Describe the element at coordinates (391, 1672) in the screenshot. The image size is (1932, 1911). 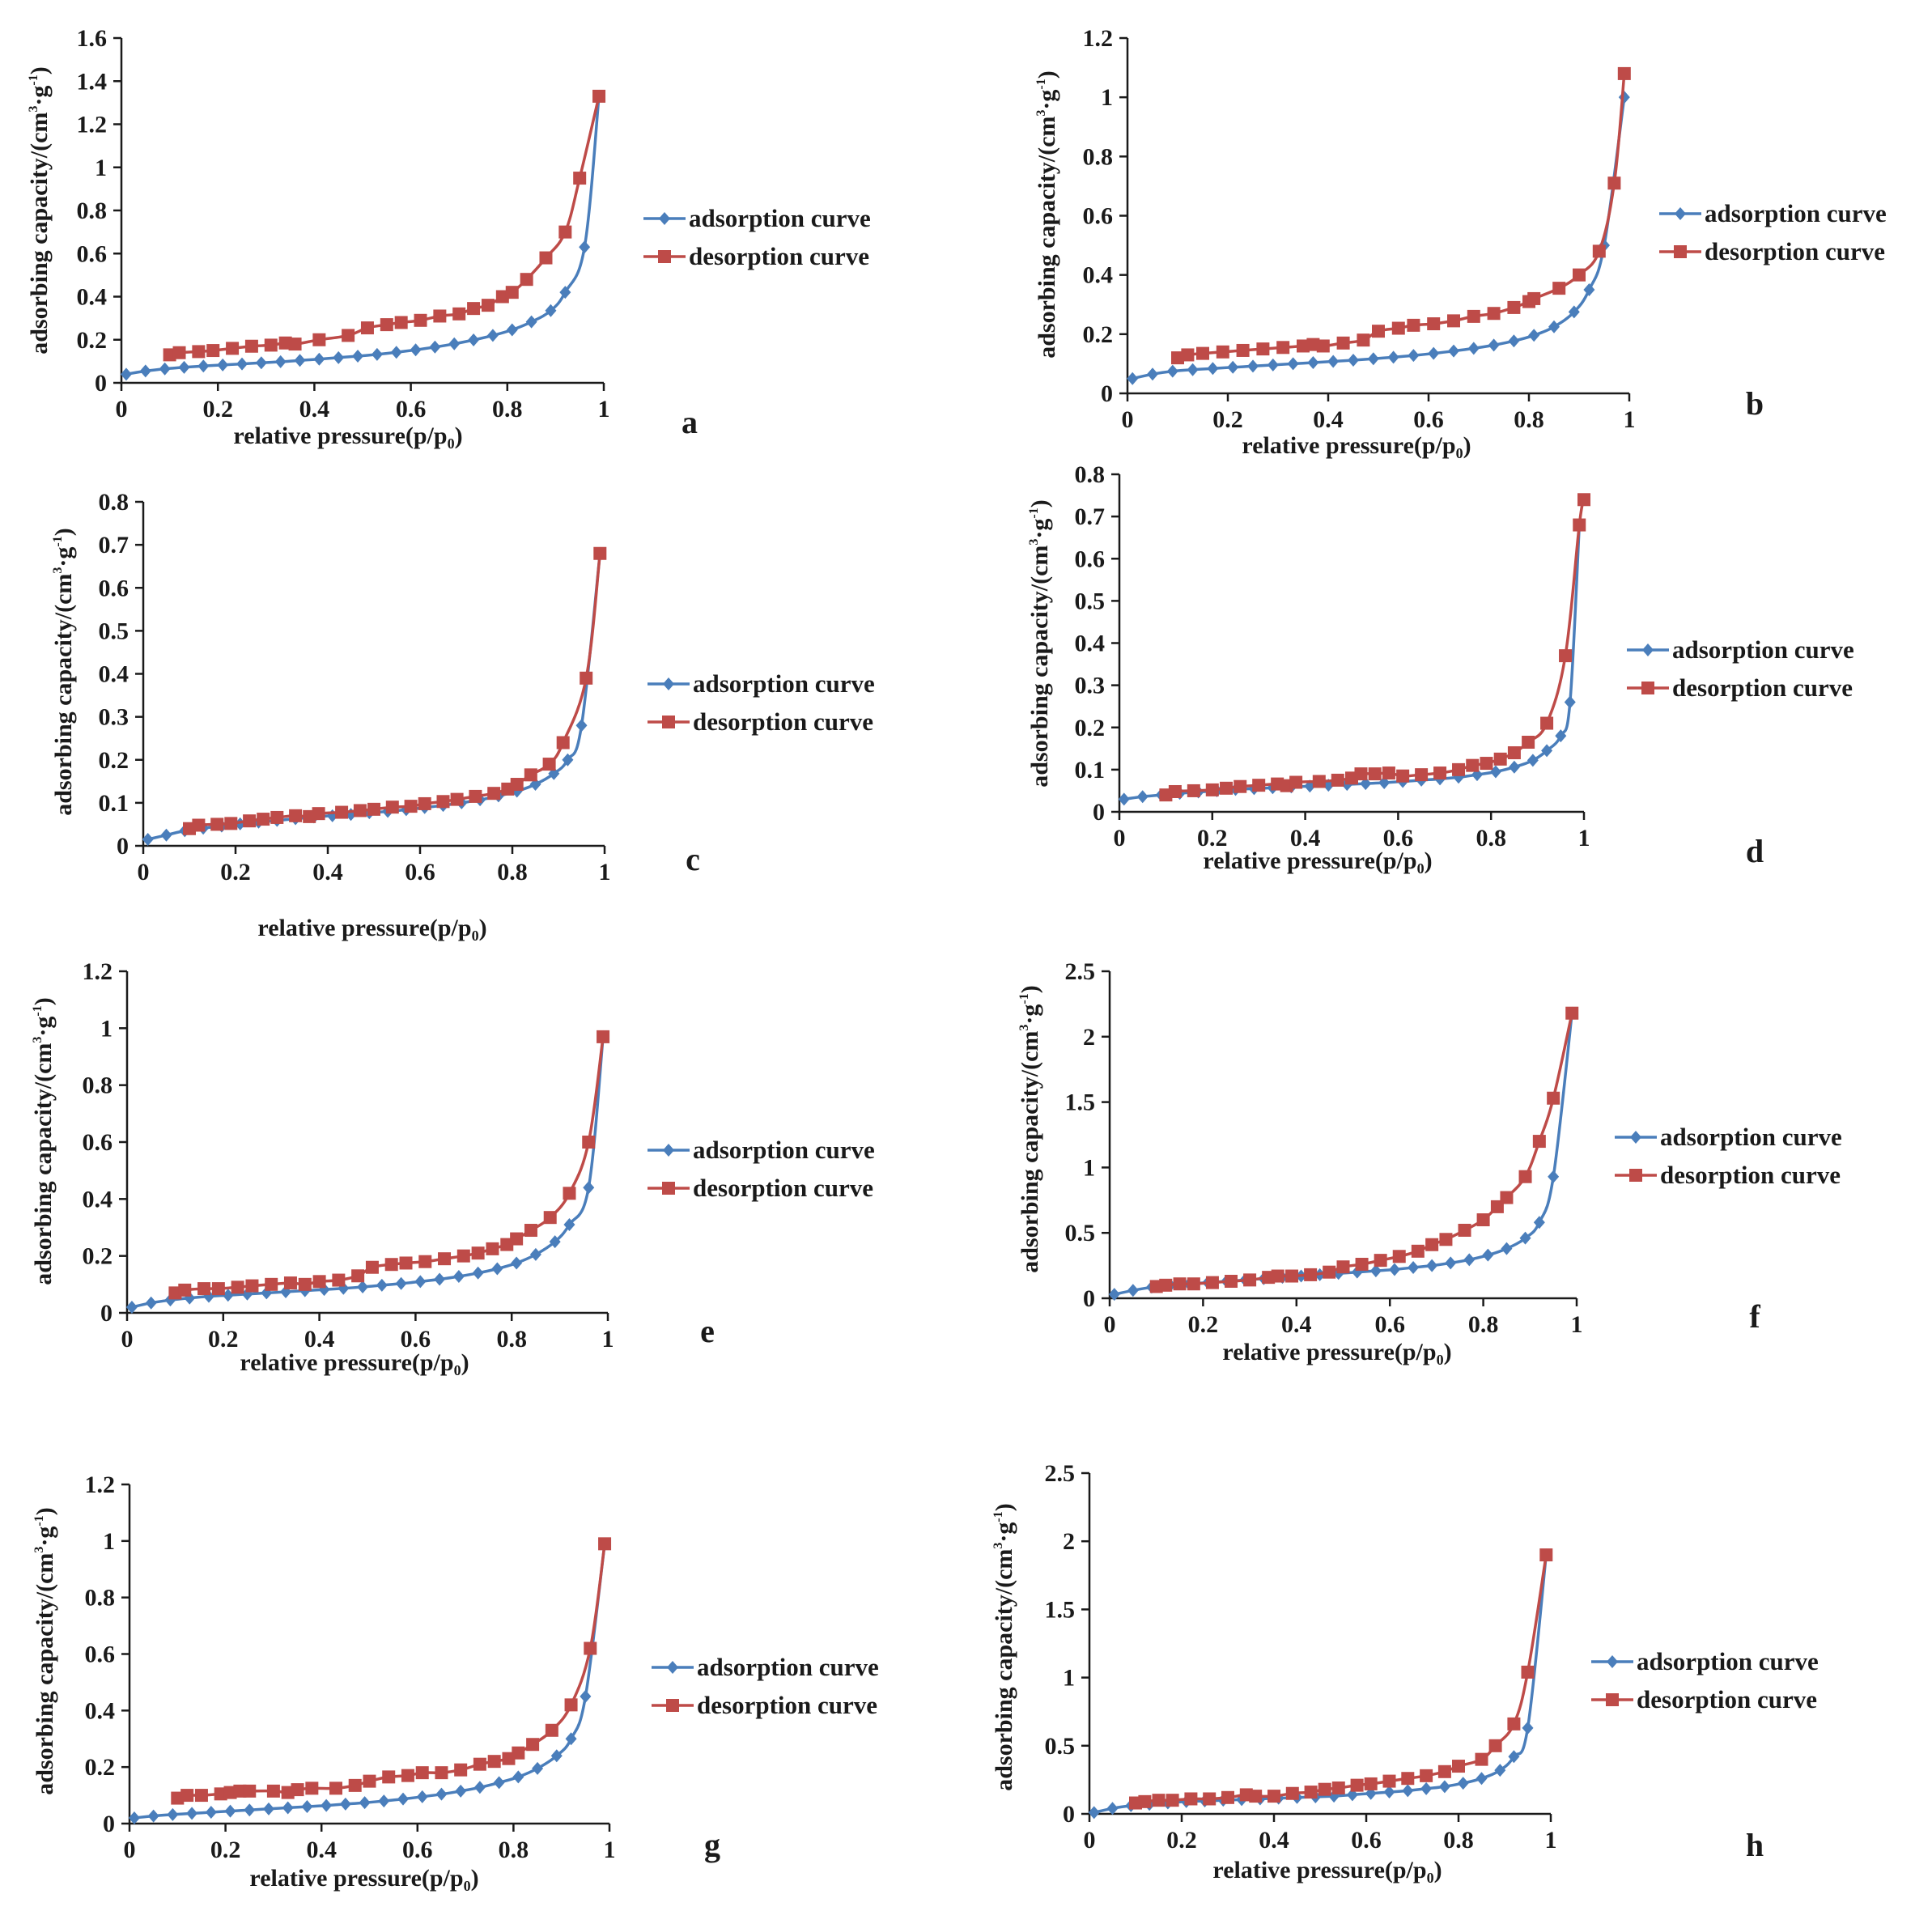
I see `series-line` at that location.